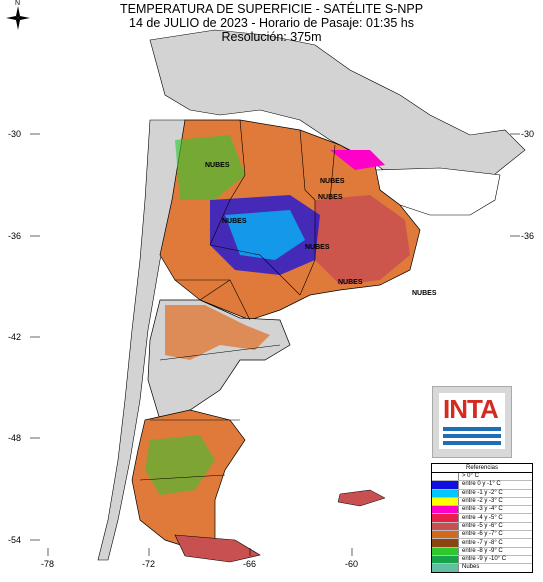 Image resolution: width=543 pixels, height=582 pixels. I want to click on tierra-del-fuego, so click(217, 548).